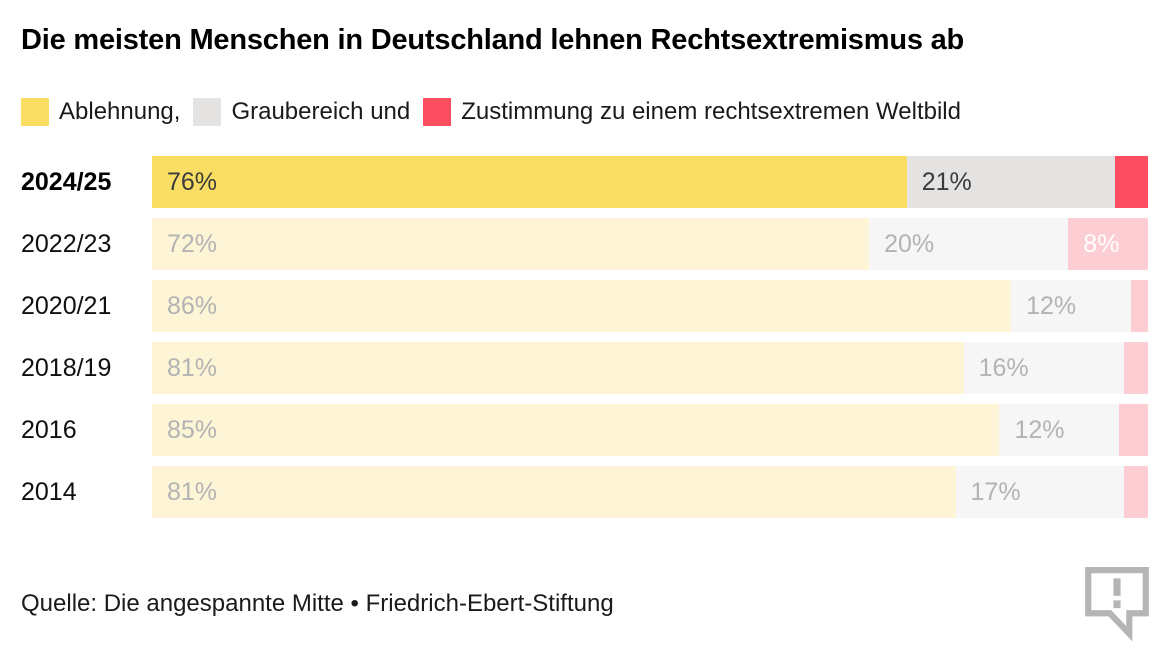 Image resolution: width=1170 pixels, height=652 pixels. I want to click on stacked-bar: 81% 16%, so click(650, 368).